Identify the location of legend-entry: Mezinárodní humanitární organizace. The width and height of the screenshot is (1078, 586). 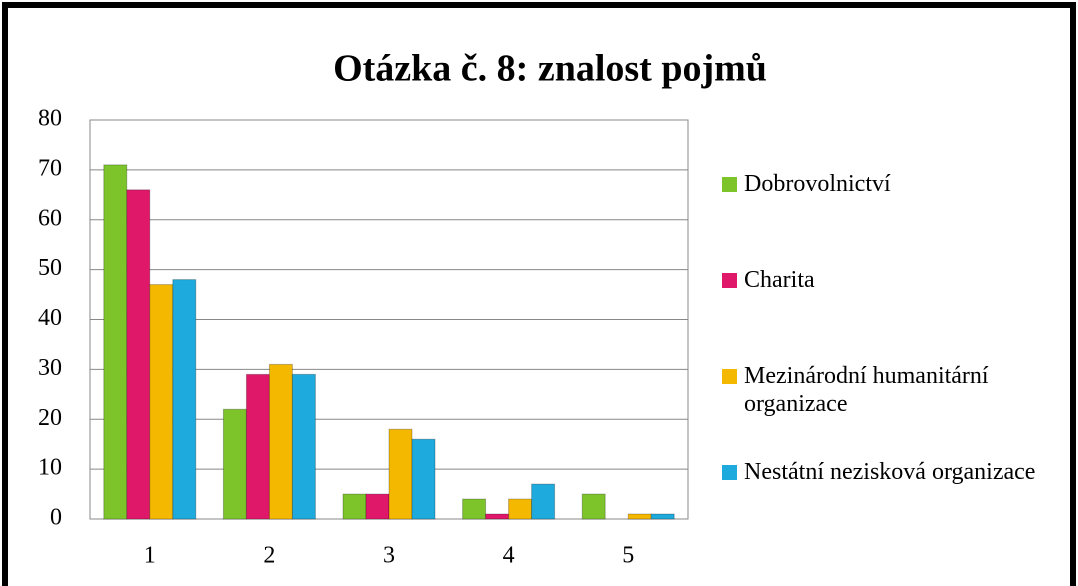
(892, 410).